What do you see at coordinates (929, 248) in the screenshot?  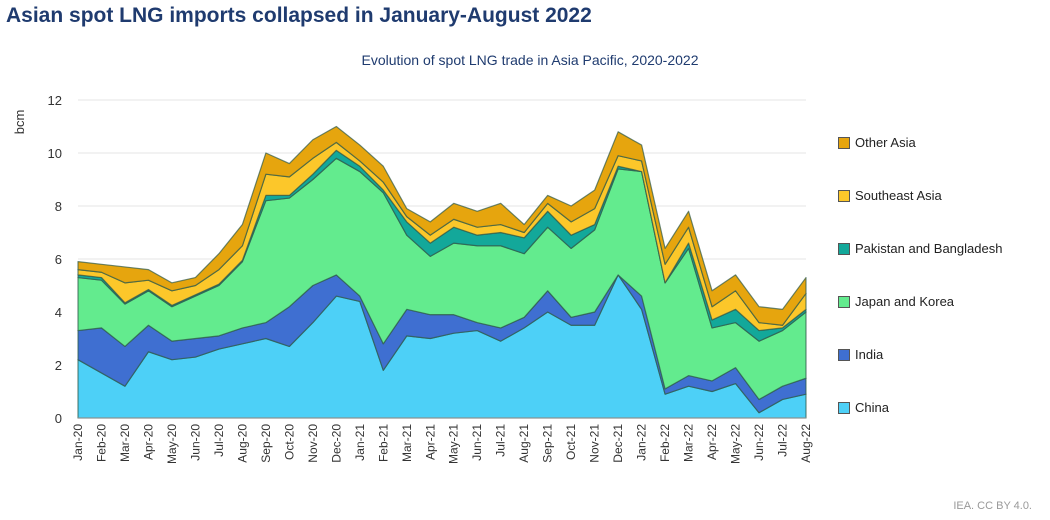 I see `legend-label: Pakistan and Bangladesh` at bounding box center [929, 248].